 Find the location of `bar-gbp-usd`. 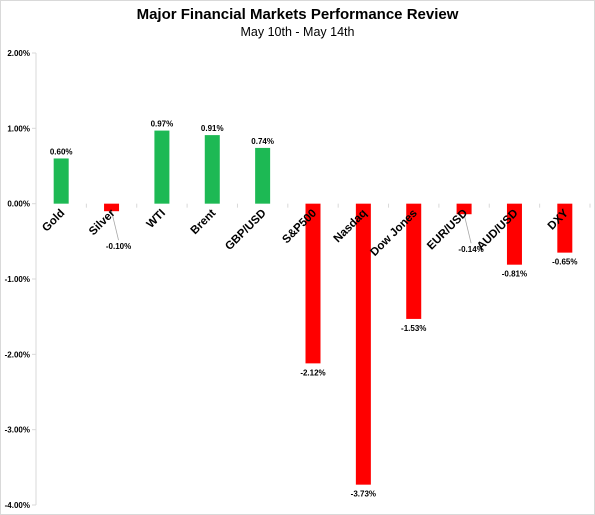

bar-gbp-usd is located at coordinates (263, 175).